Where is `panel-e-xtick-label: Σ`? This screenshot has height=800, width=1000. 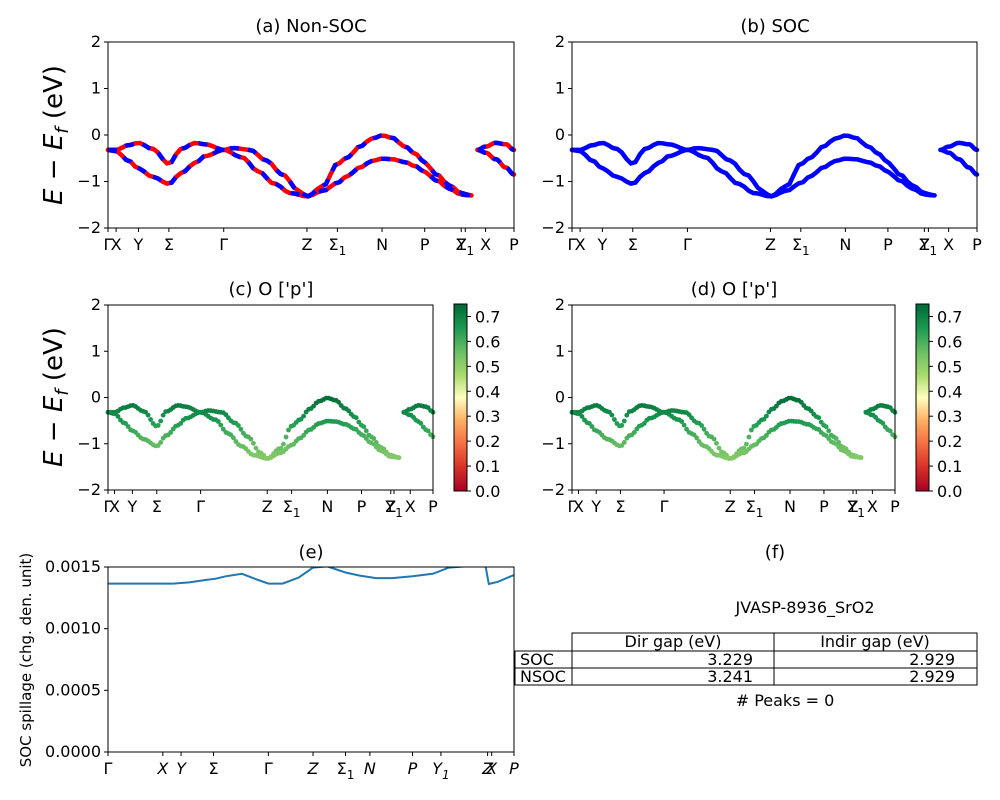 panel-e-xtick-label: Σ is located at coordinates (214, 768).